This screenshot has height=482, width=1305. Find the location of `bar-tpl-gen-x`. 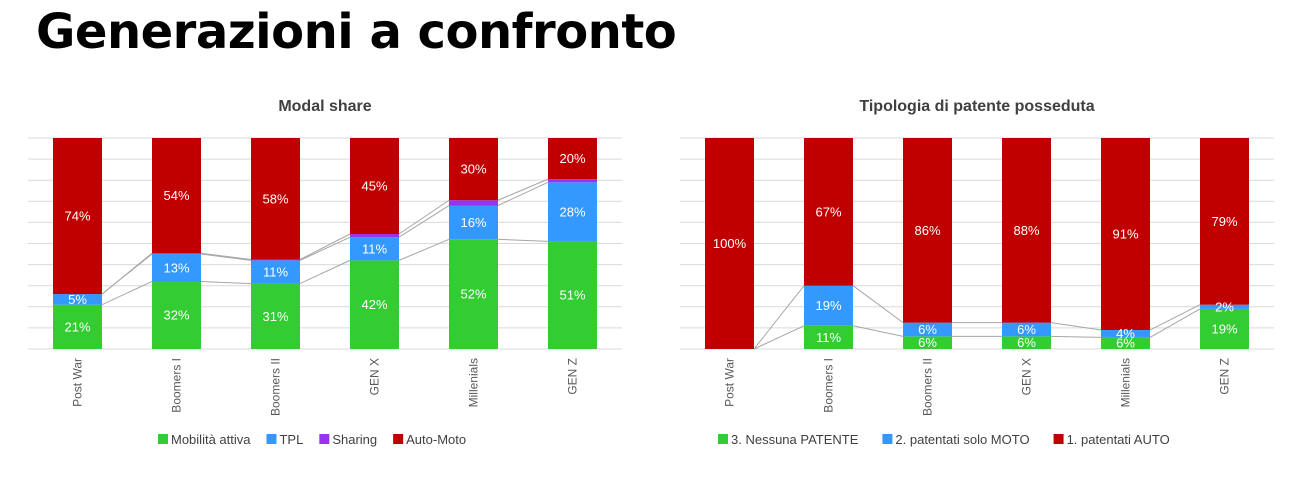

bar-tpl-gen-x is located at coordinates (374, 249).